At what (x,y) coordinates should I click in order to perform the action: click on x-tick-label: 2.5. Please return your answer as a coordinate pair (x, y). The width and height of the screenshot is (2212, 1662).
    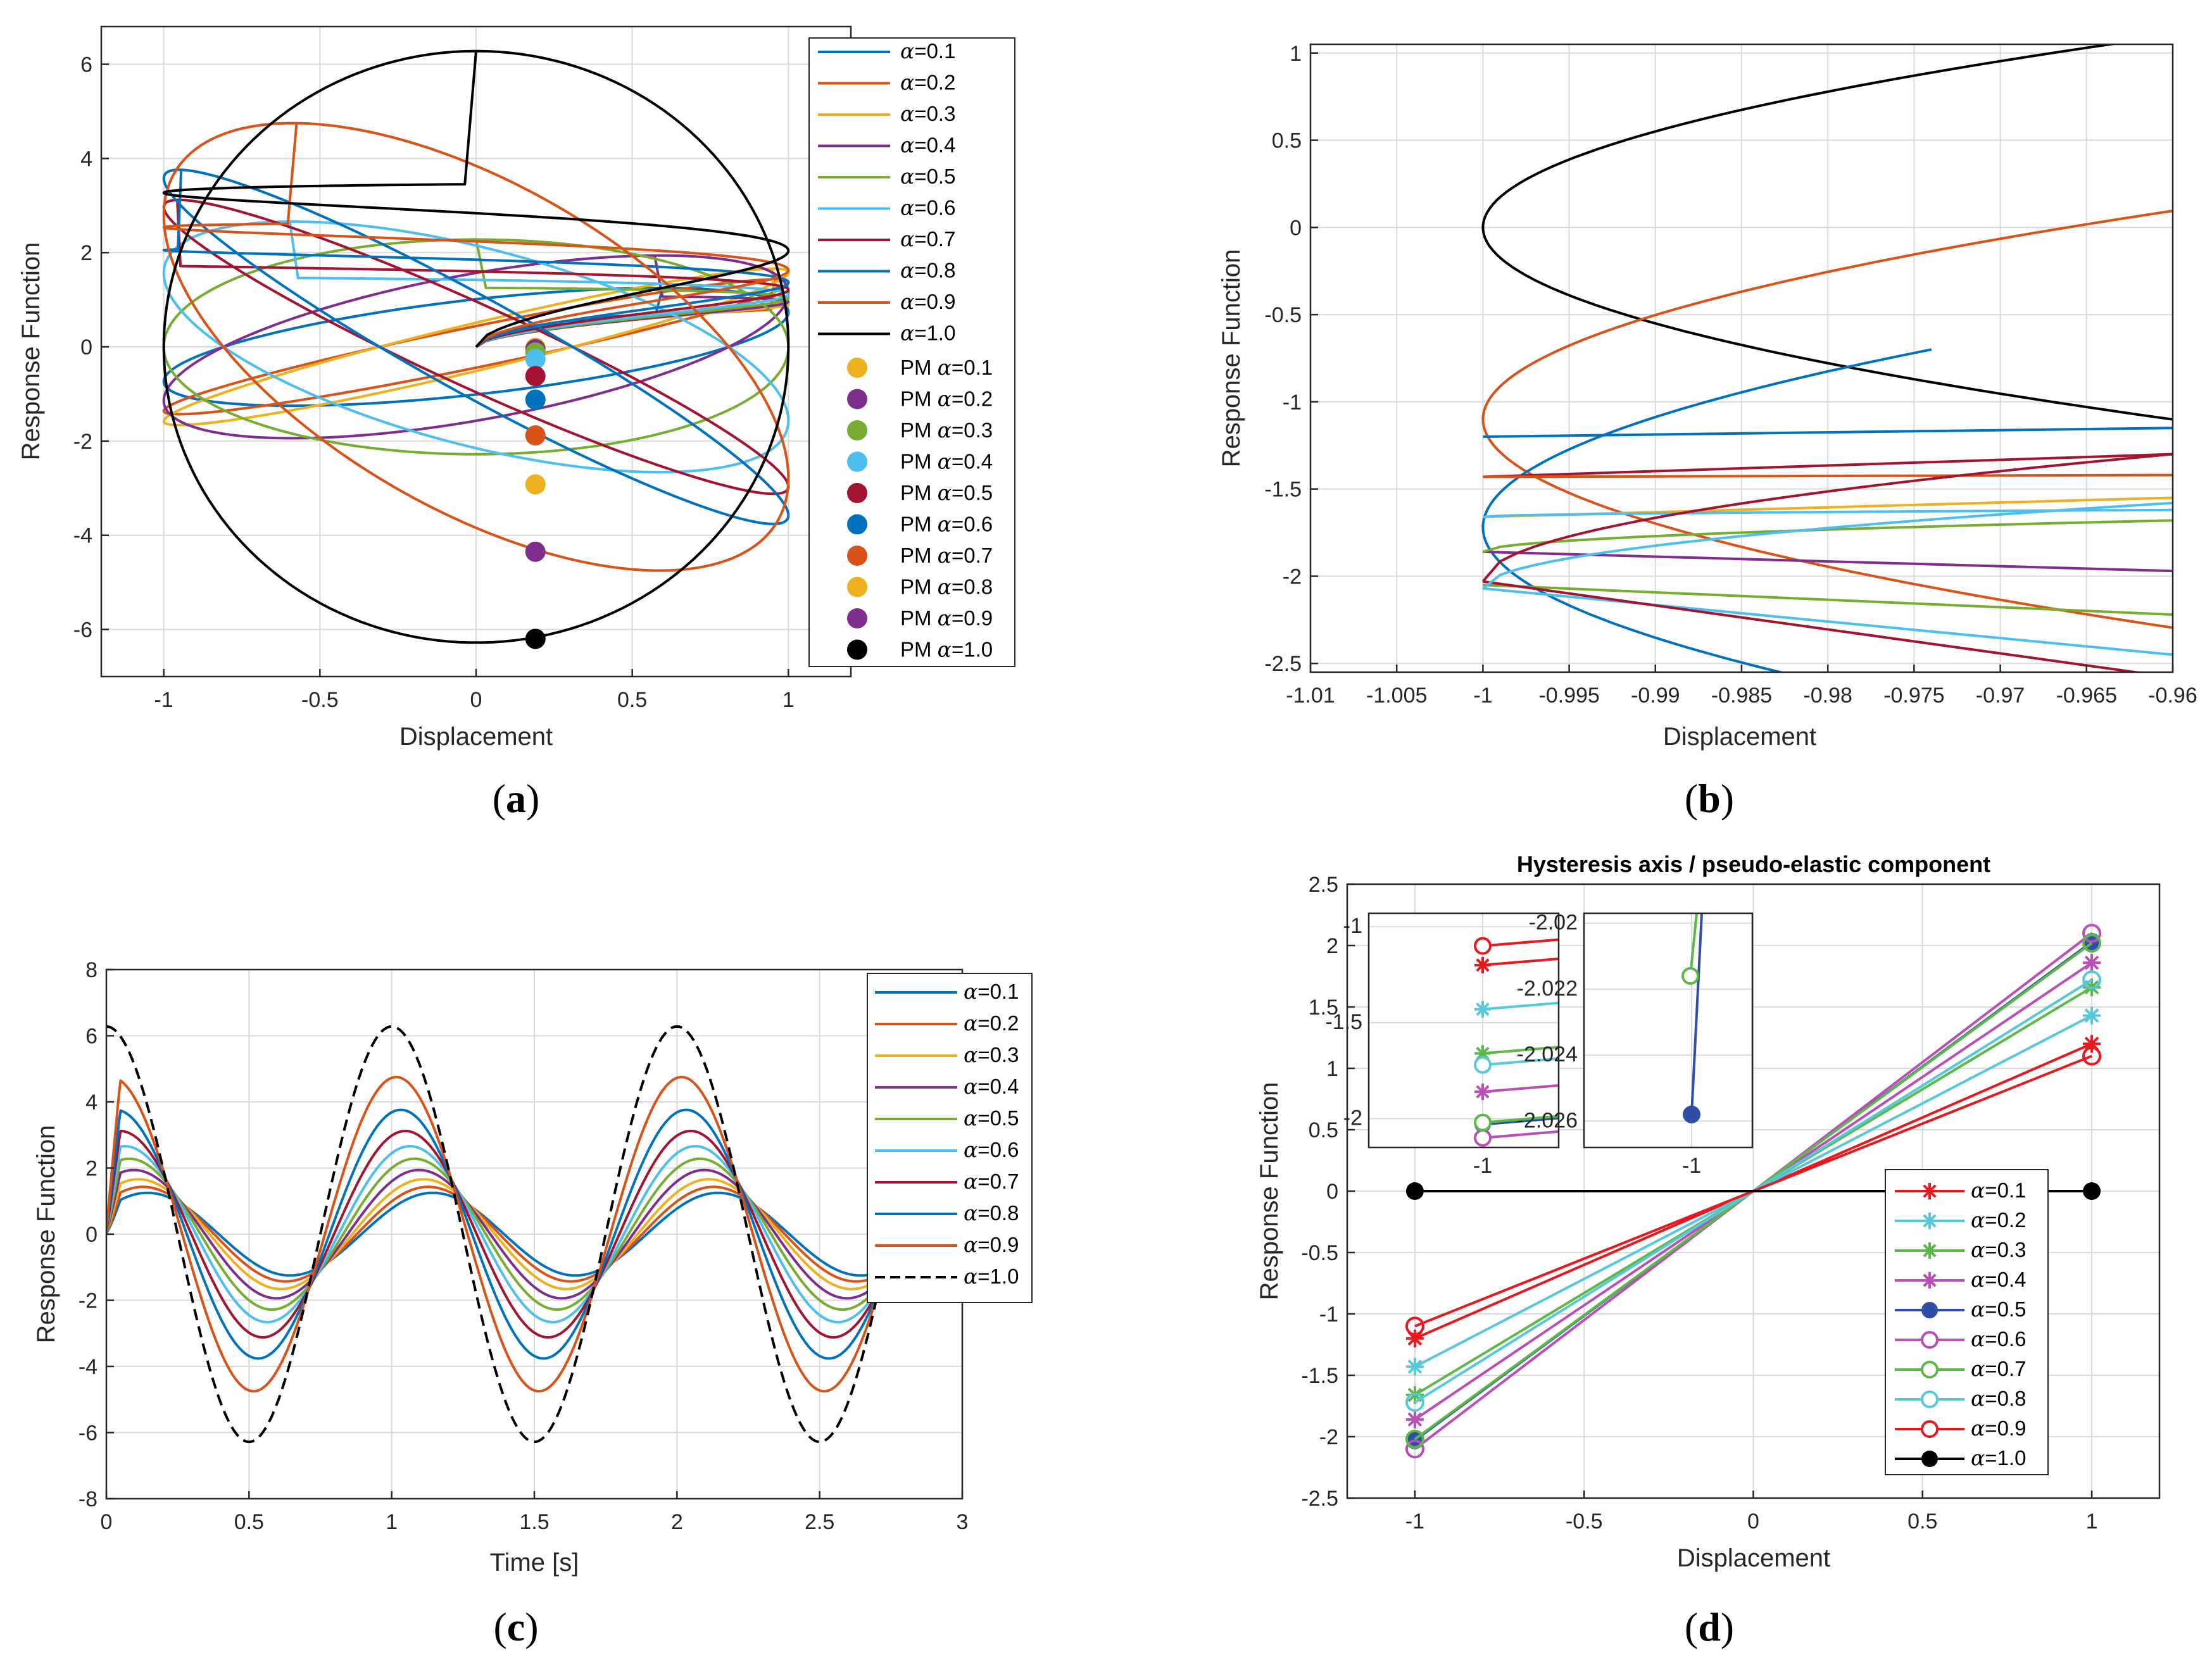
    Looking at the image, I should click on (819, 1522).